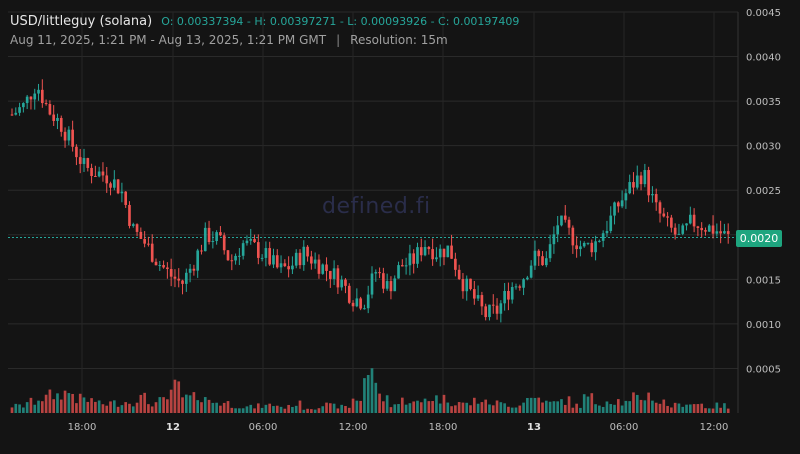  What do you see at coordinates (763, 147) in the screenshot?
I see `y-tick-label: 0.0030` at bounding box center [763, 147].